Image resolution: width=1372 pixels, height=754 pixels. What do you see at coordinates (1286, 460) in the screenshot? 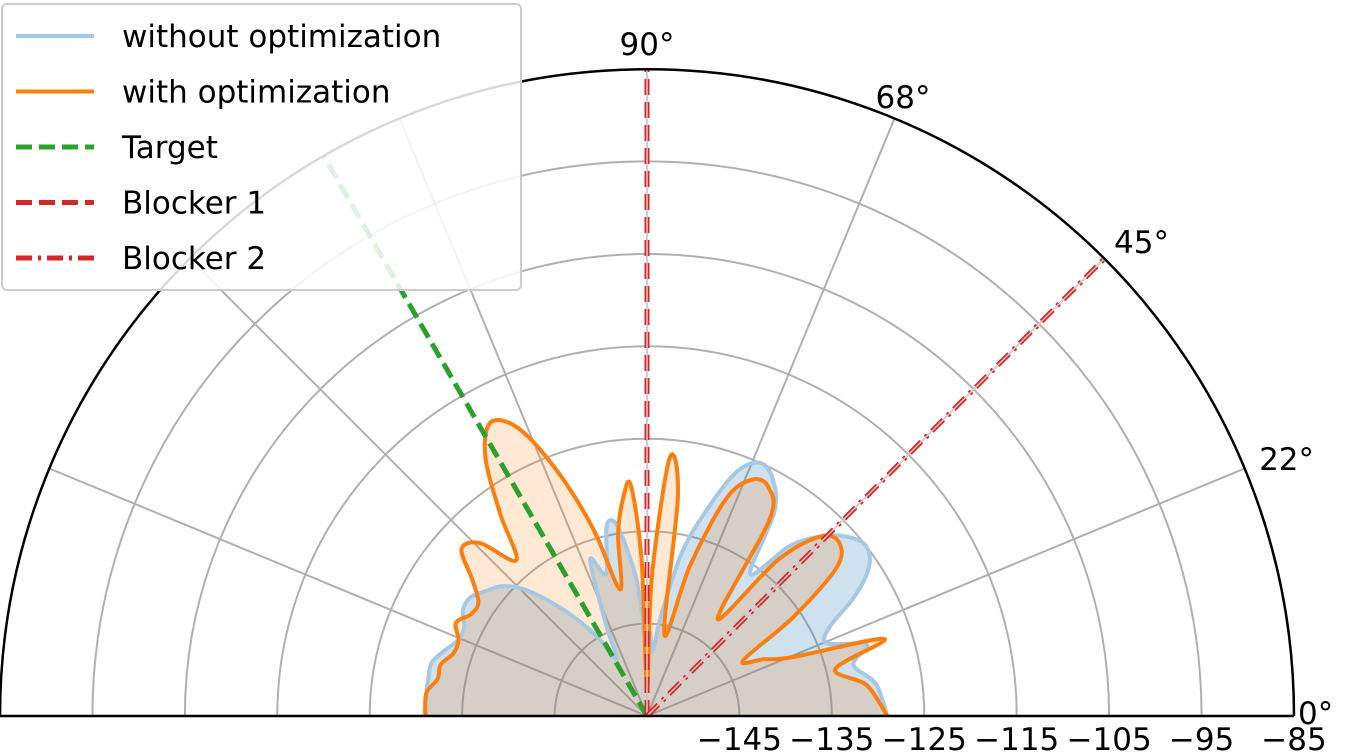
I see `theta-tick-label: 22°` at bounding box center [1286, 460].